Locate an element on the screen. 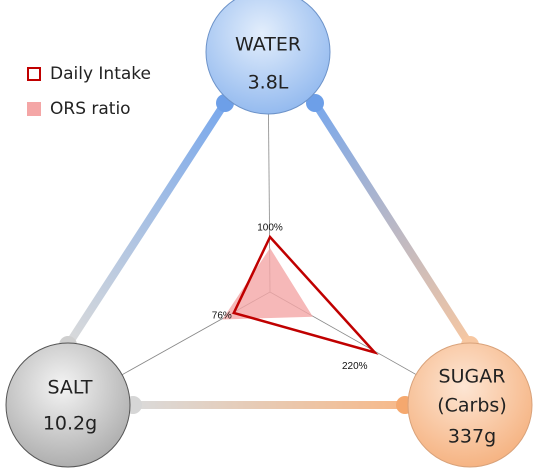  value-label: 100% is located at coordinates (270, 228).